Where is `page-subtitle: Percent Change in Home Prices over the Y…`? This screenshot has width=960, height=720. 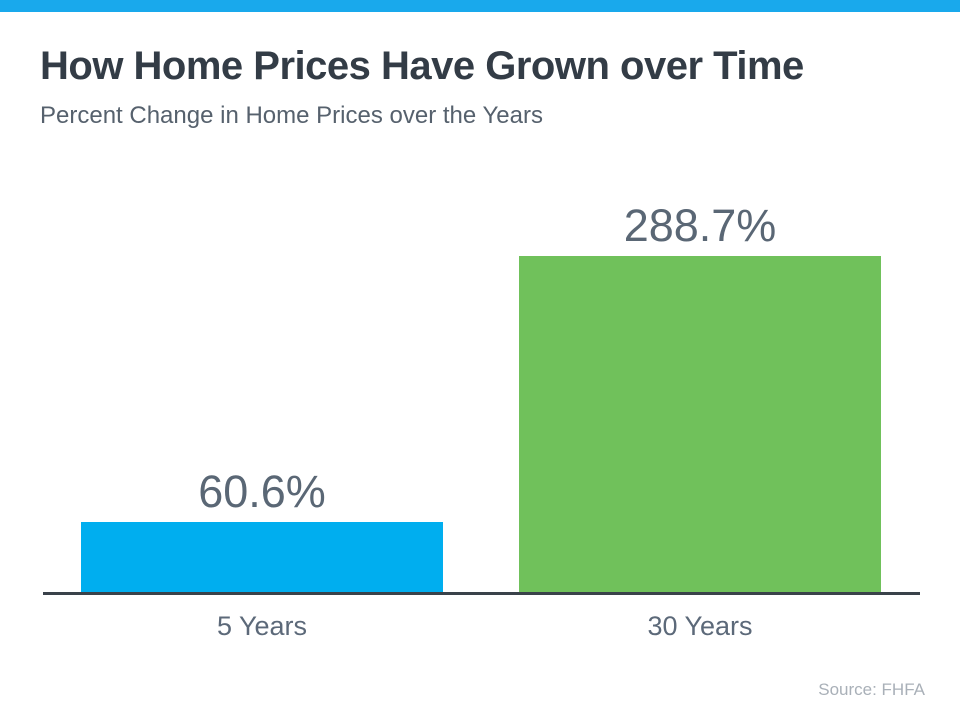 page-subtitle: Percent Change in Home Prices over the Y… is located at coordinates (291, 115).